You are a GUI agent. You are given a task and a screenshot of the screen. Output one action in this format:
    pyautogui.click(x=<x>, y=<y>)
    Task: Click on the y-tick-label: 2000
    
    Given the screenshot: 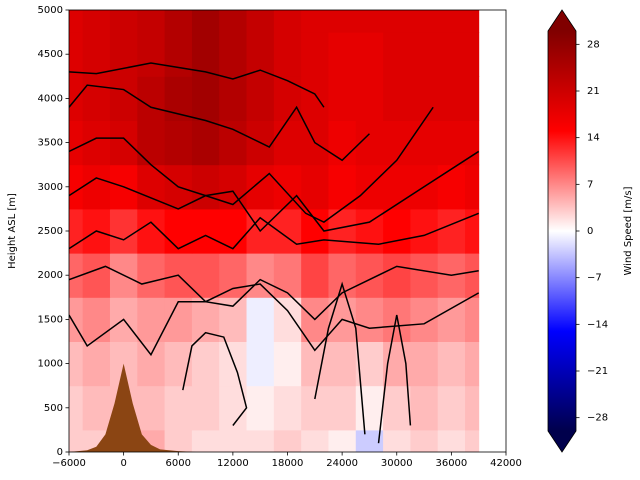 What is the action you would take?
    pyautogui.click(x=50, y=275)
    